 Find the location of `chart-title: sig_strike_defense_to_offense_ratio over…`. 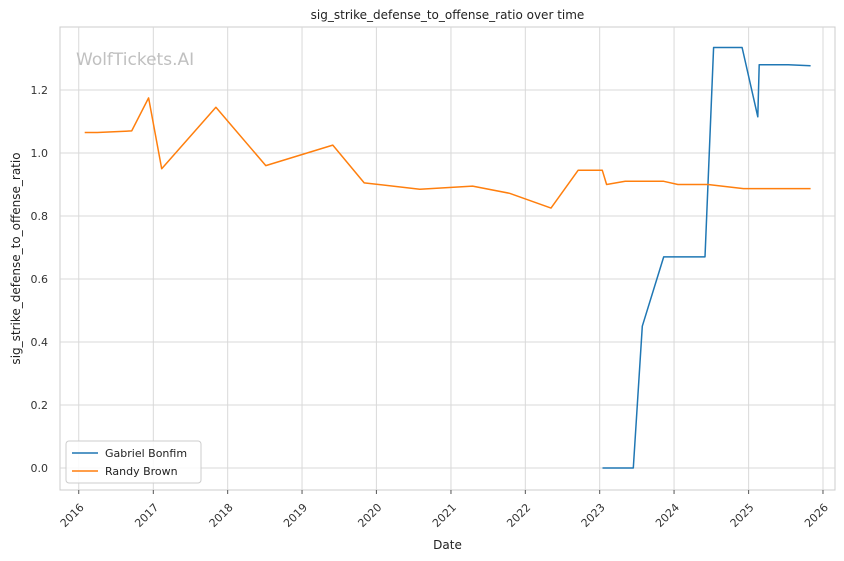

chart-title: sig_strike_defense_to_offense_ratio over… is located at coordinates (448, 15).